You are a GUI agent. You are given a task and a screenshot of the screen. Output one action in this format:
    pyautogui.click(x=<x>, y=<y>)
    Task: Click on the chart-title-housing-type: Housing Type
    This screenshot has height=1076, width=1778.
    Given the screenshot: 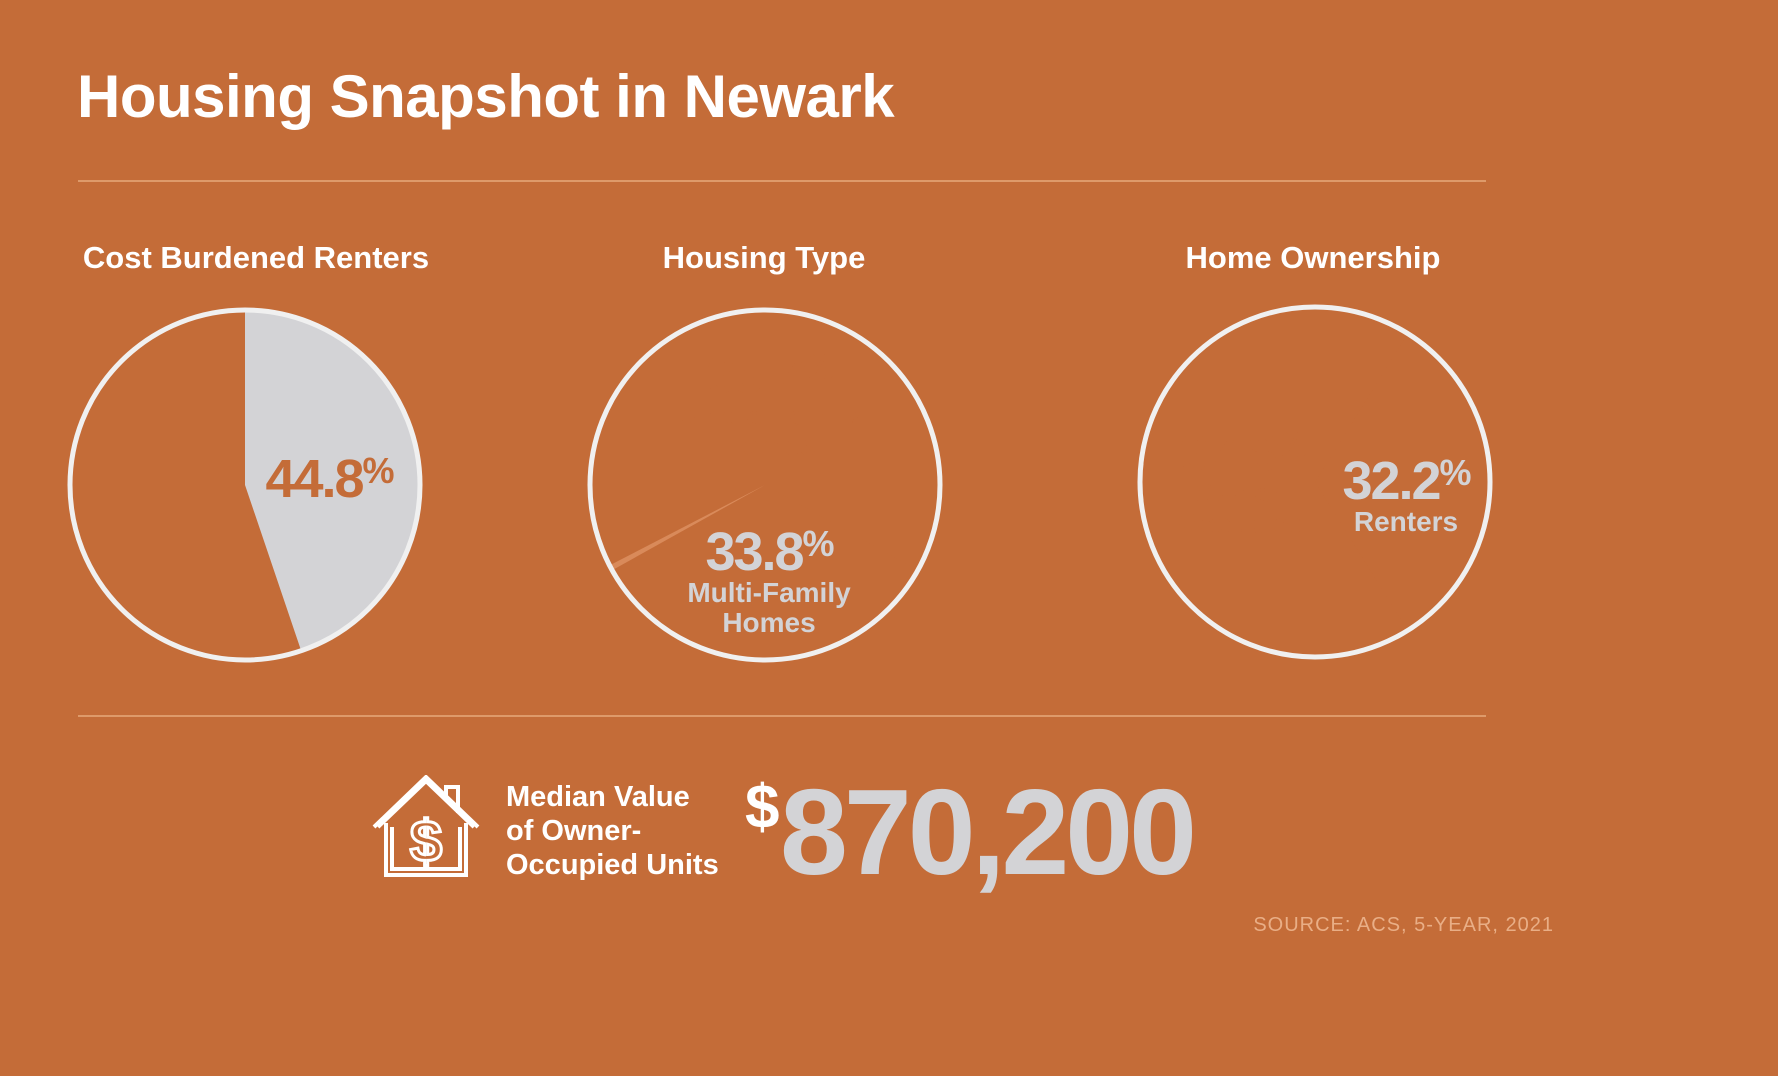 What is the action you would take?
    pyautogui.click(x=764, y=257)
    